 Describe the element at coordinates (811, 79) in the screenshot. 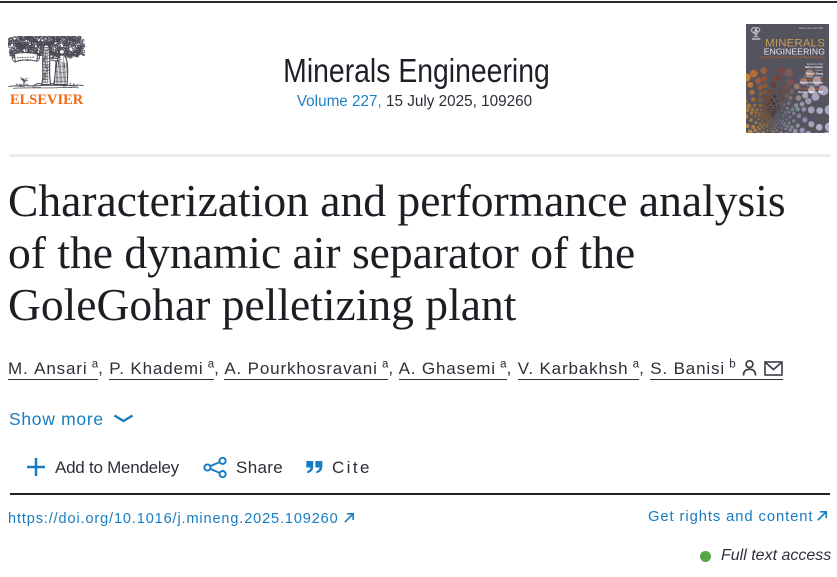

I see `svg-text: Ahmad Hassanzadeh` at that location.